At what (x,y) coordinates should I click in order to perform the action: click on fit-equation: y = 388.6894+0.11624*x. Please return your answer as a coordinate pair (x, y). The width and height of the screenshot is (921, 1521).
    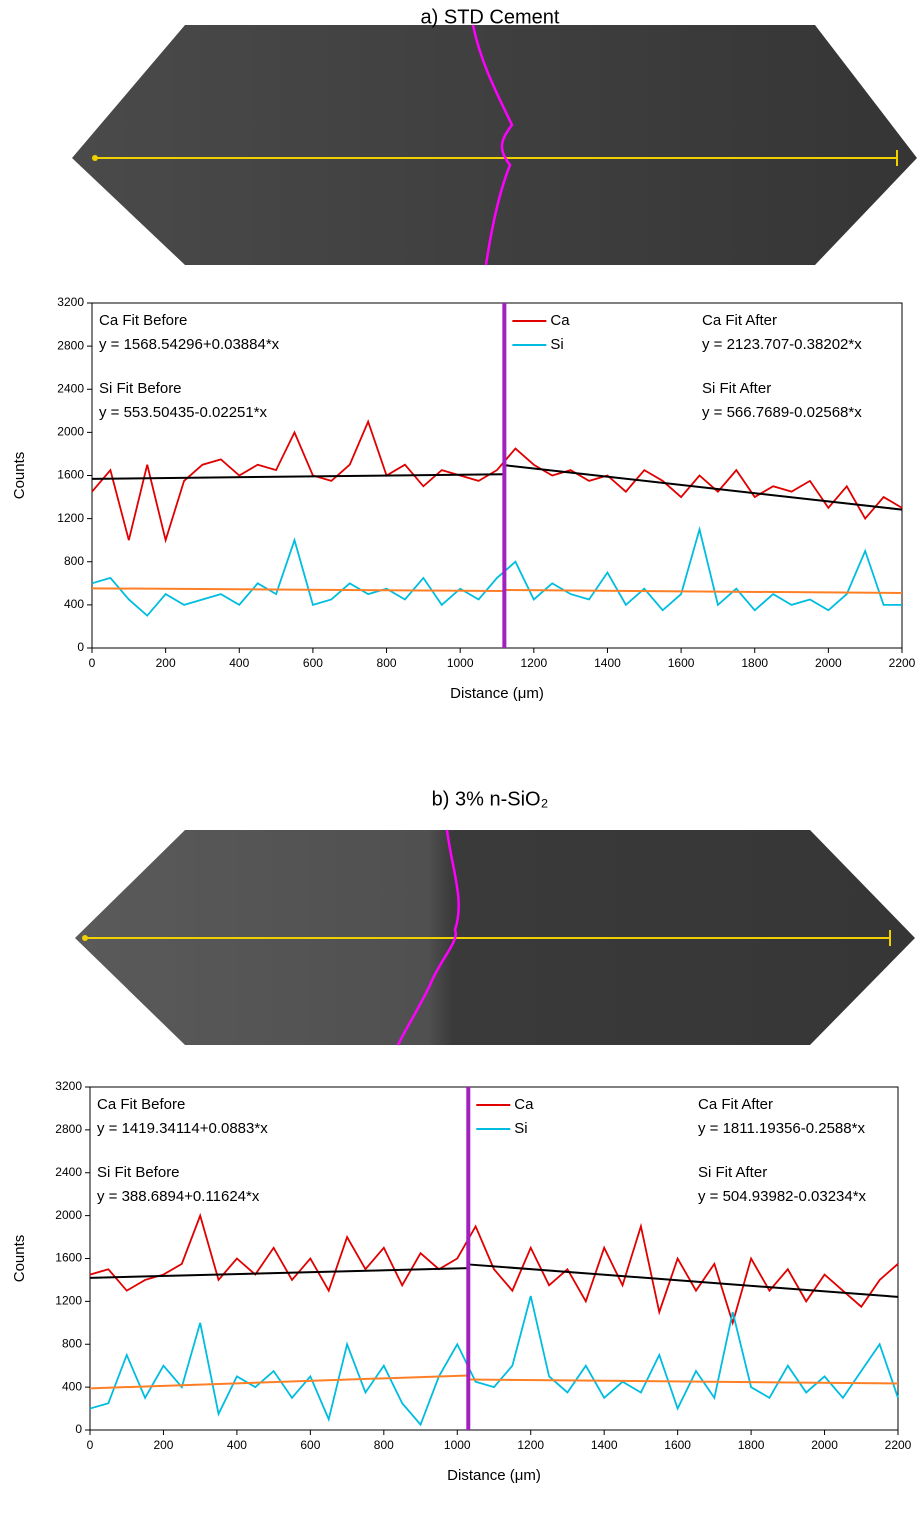
    Looking at the image, I should click on (178, 1196).